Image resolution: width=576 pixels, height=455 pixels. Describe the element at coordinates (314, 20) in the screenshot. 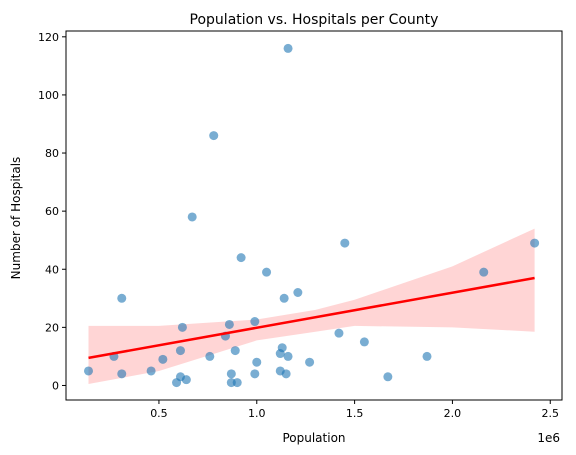

I see `chart-title: Population vs. Hospitals per County` at that location.